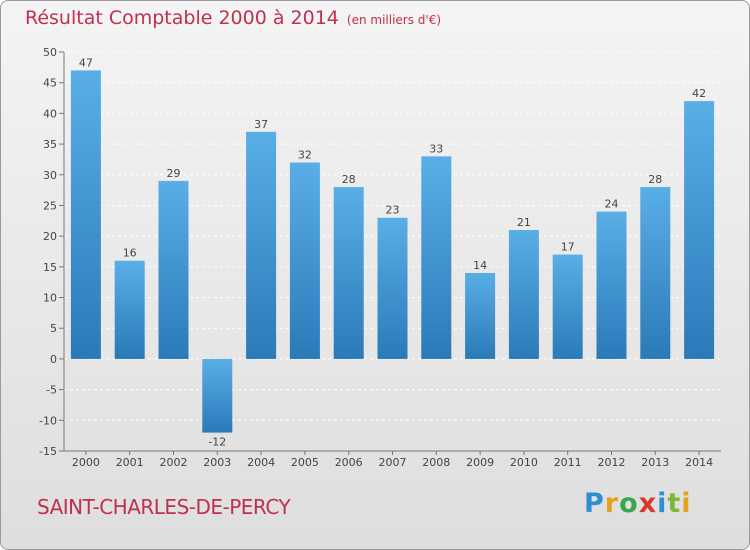  Describe the element at coordinates (217, 462) in the screenshot. I see `x-tick-label: 2003` at that location.